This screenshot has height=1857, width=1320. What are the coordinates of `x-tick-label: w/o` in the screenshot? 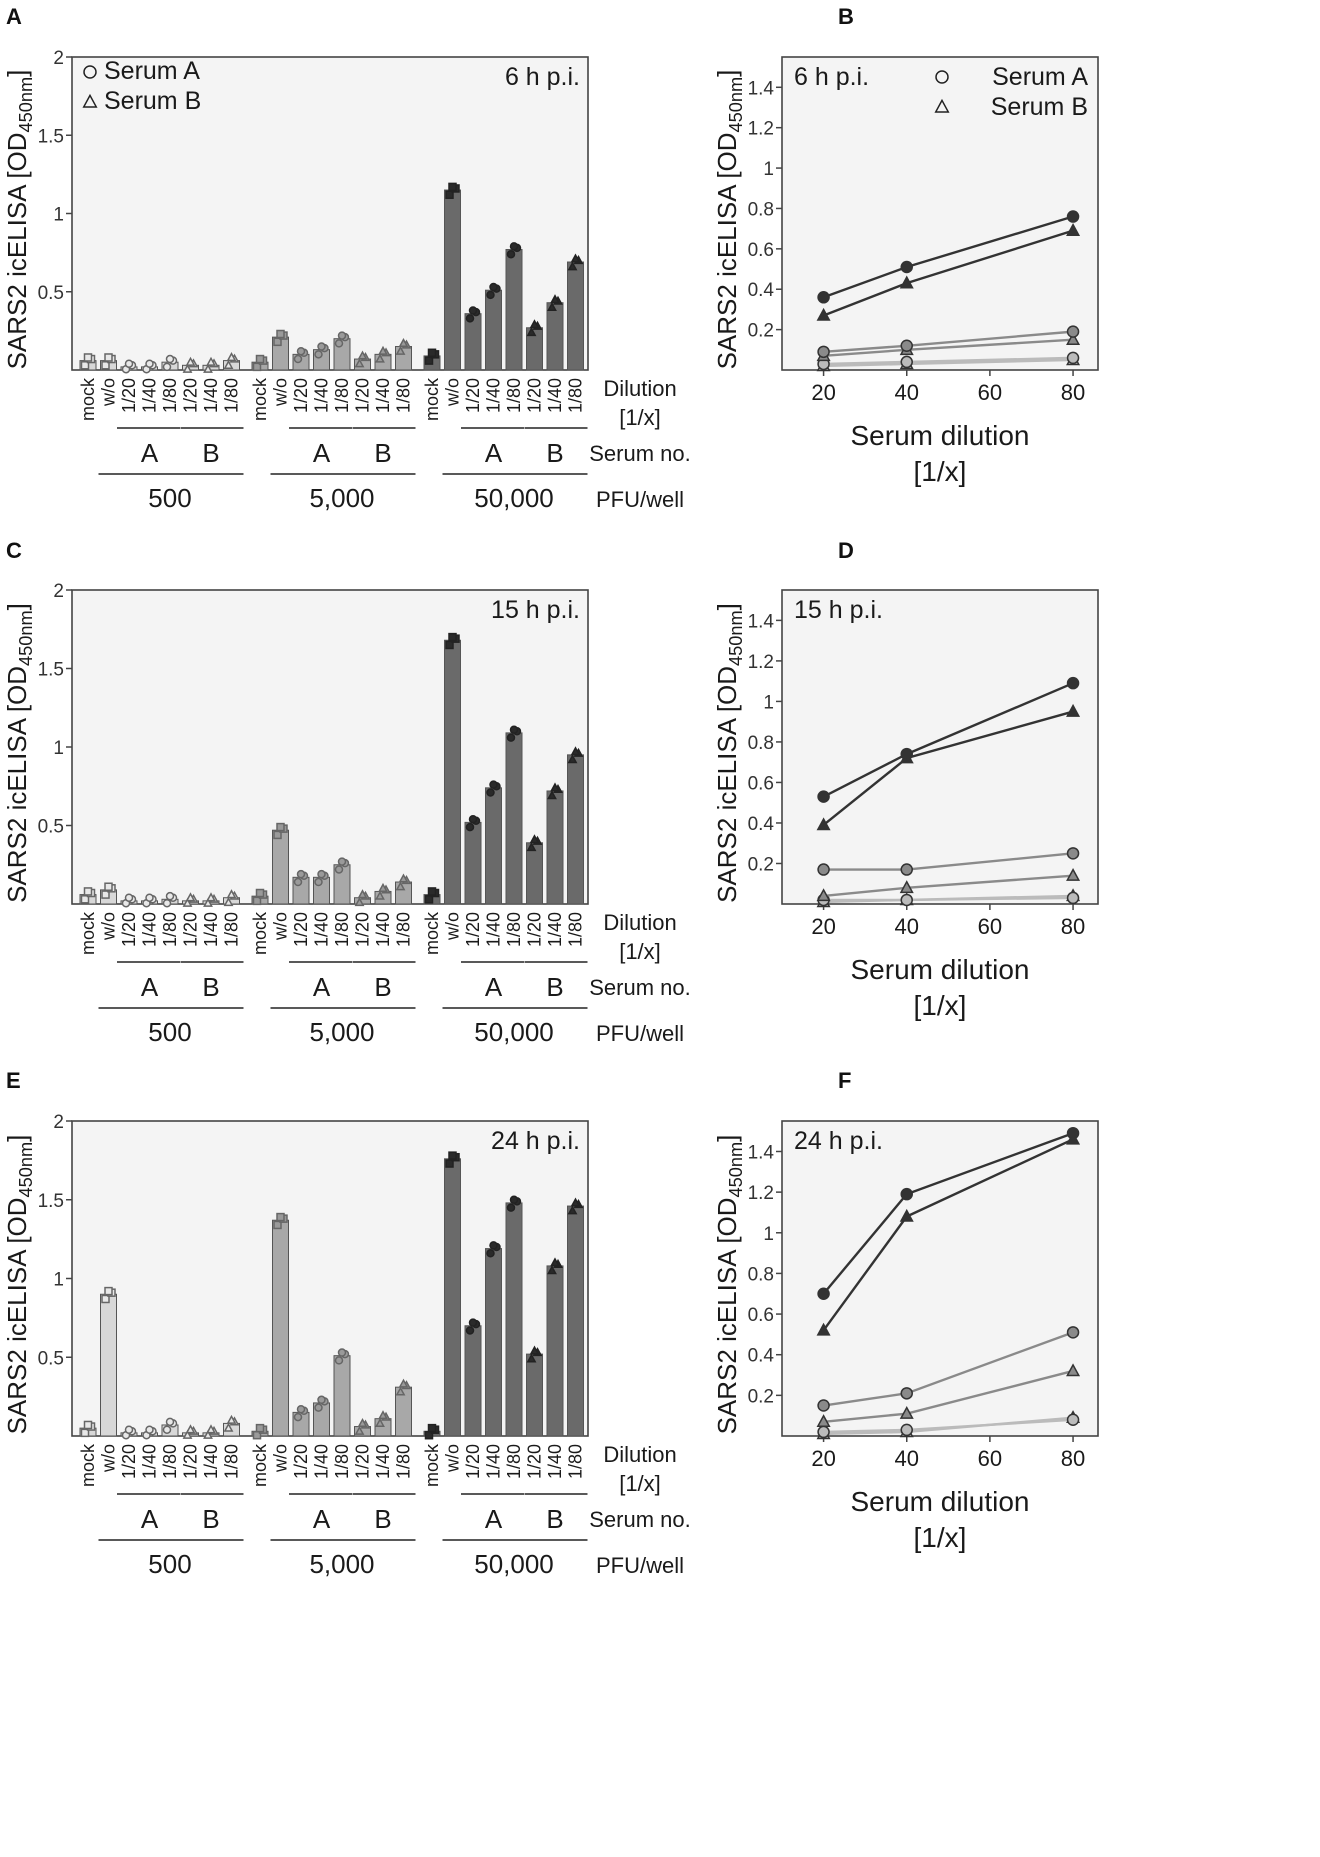 It's located at (453, 1458).